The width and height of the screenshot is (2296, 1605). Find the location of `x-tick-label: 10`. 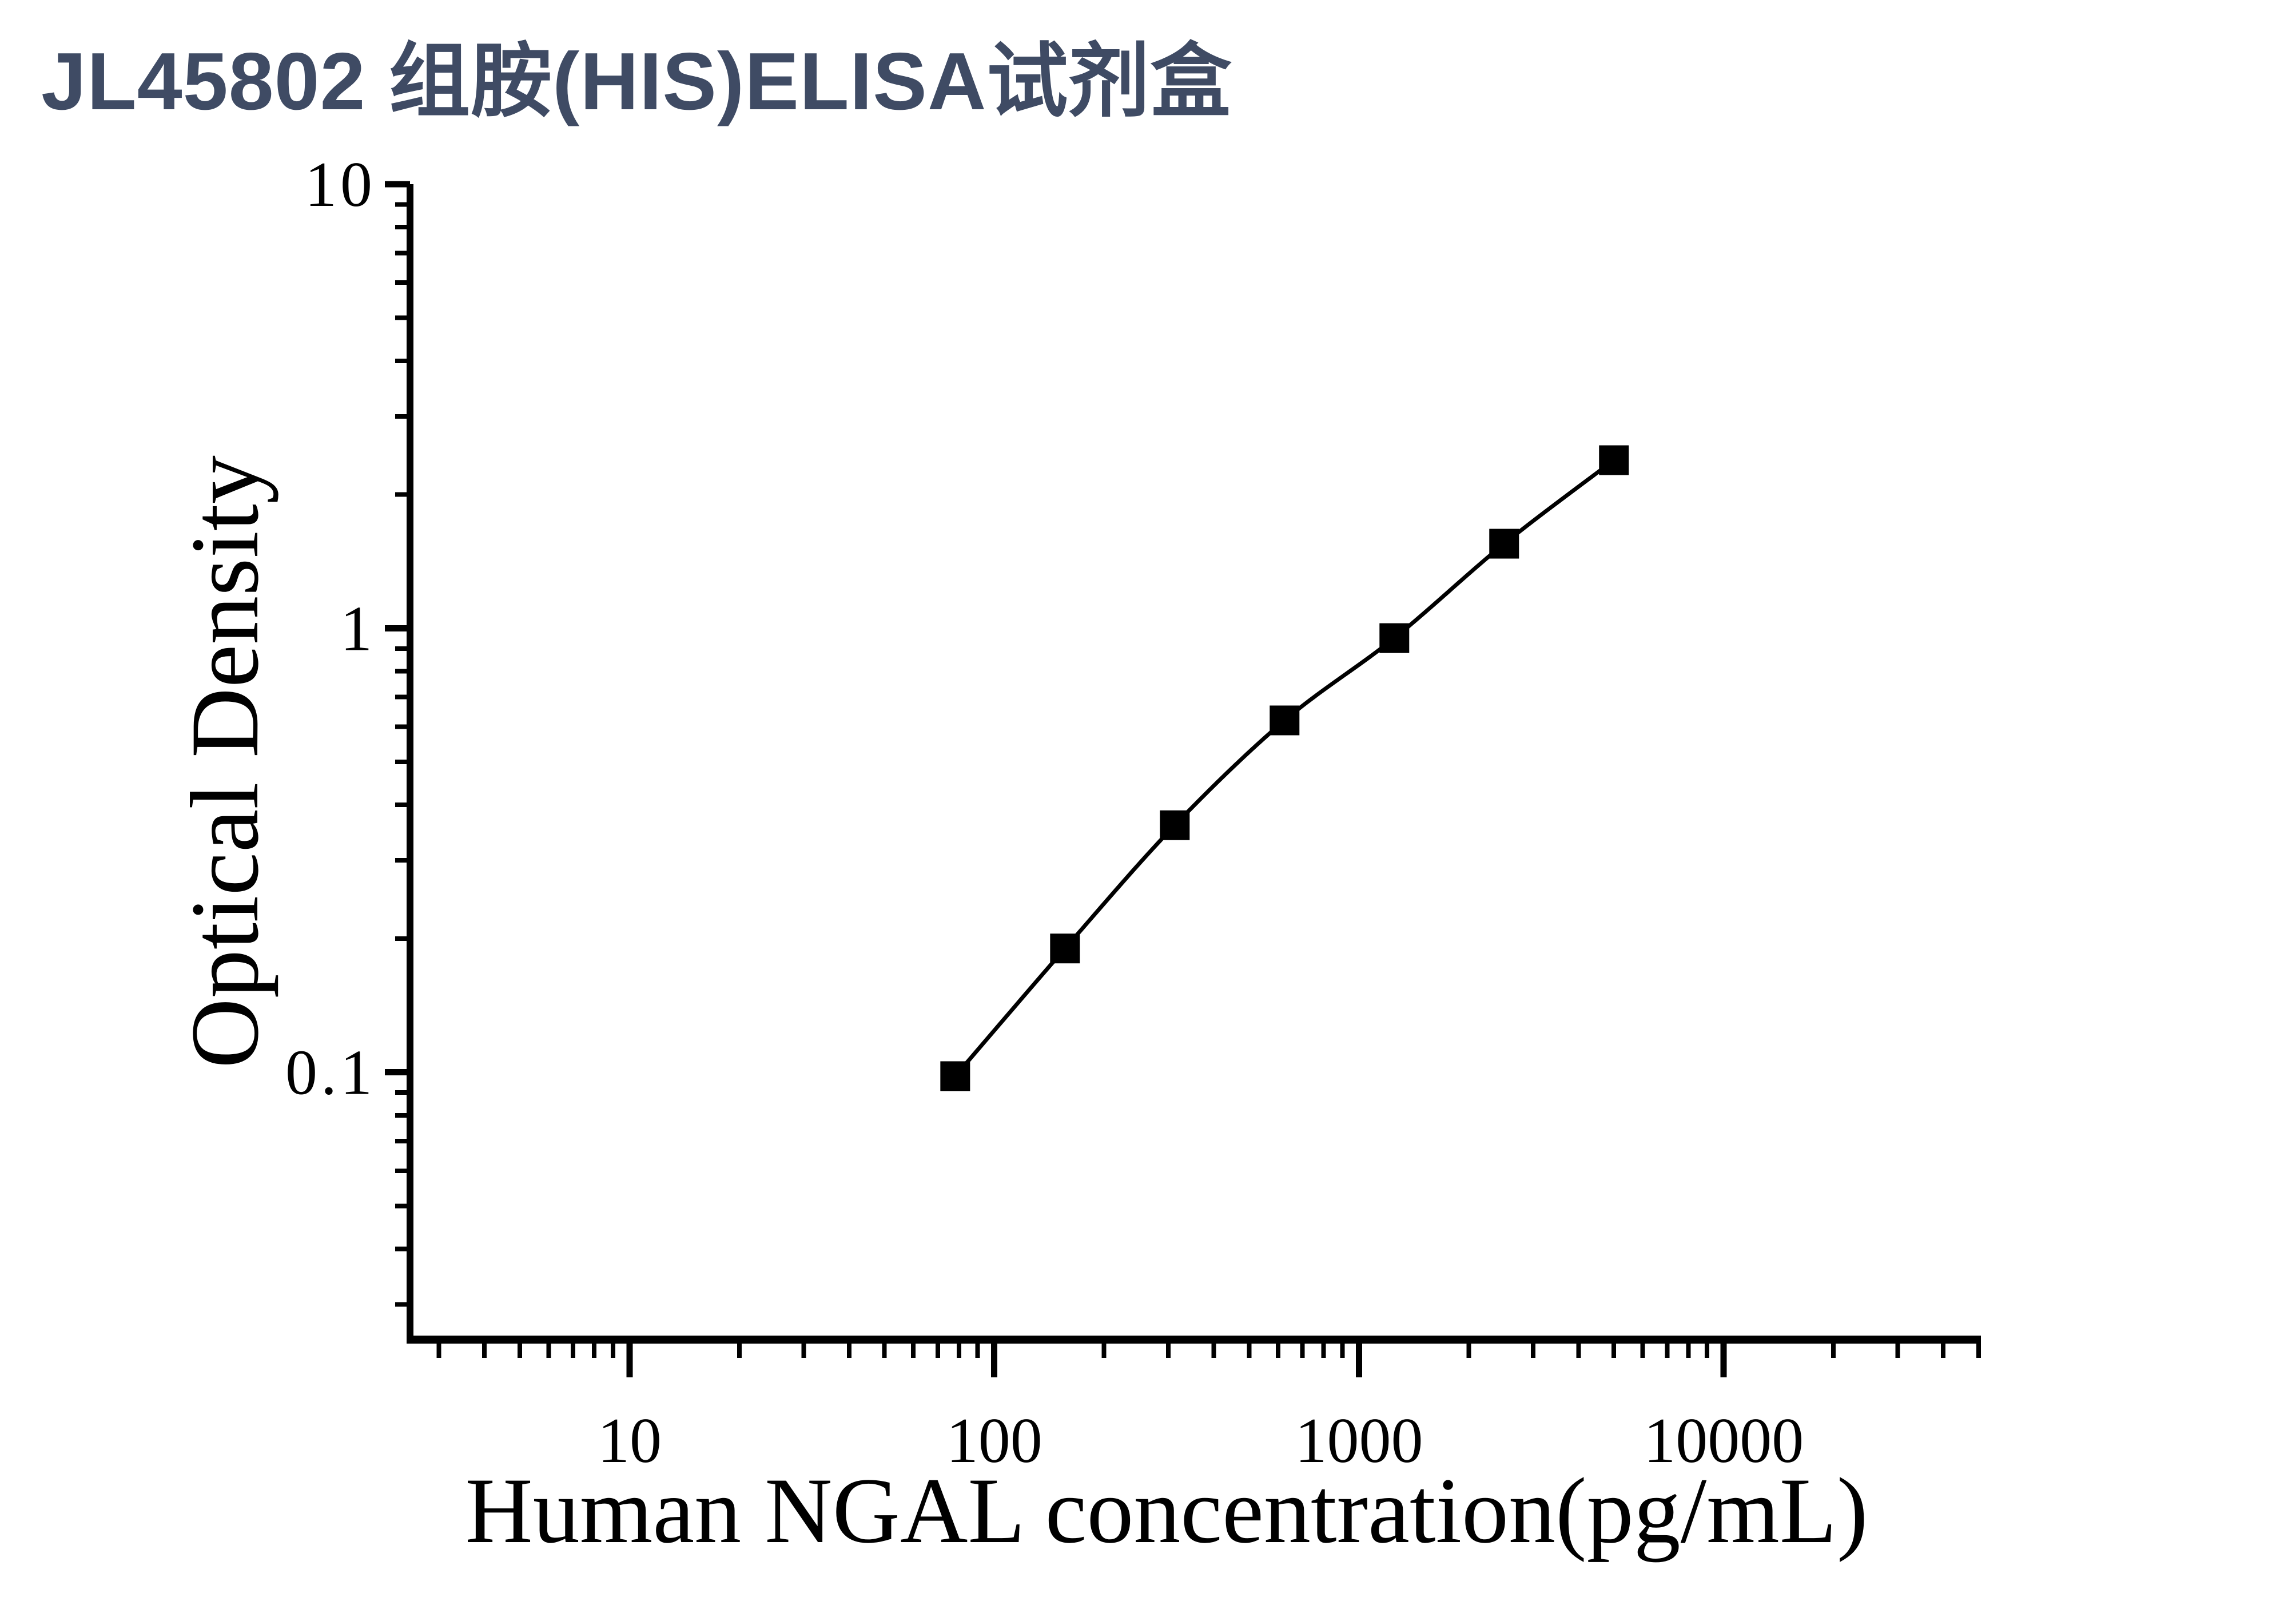

x-tick-label: 10 is located at coordinates (630, 1440).